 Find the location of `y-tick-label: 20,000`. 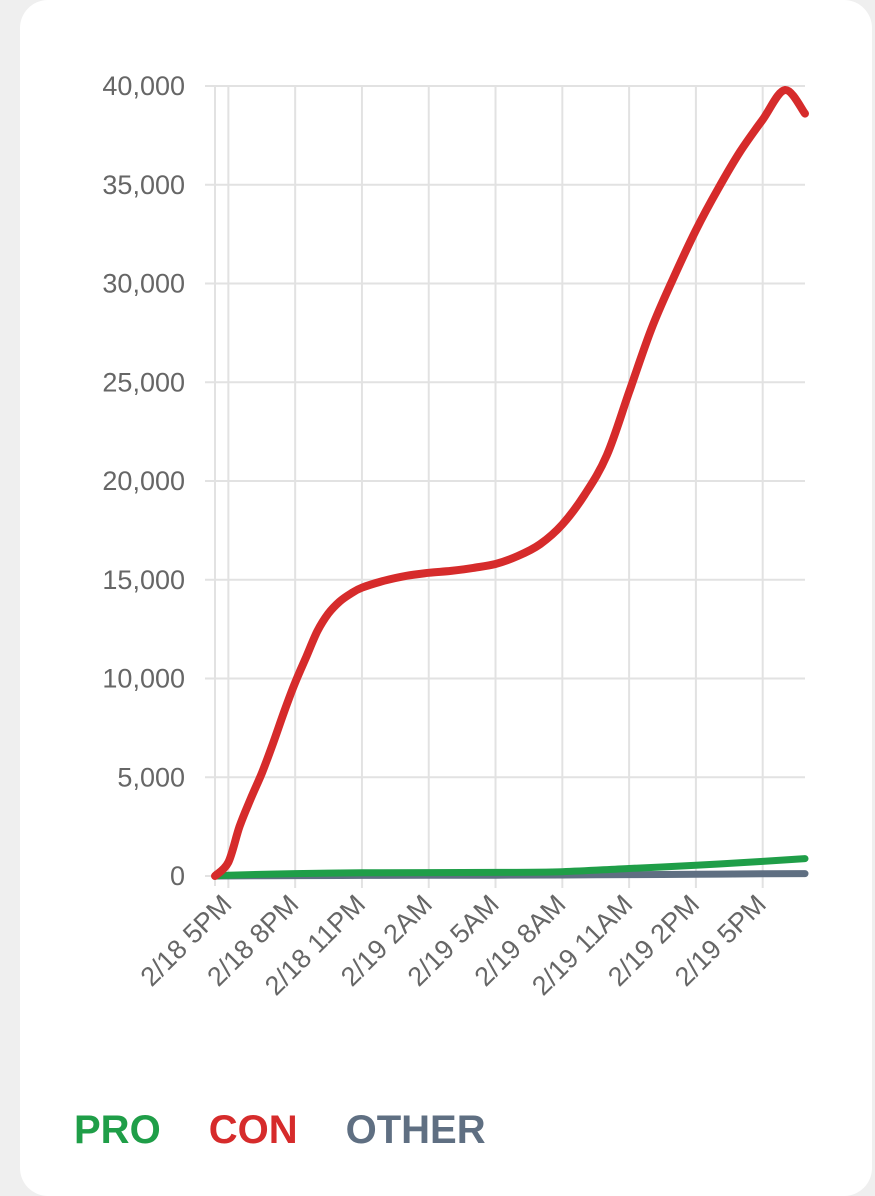

y-tick-label: 20,000 is located at coordinates (143, 481).